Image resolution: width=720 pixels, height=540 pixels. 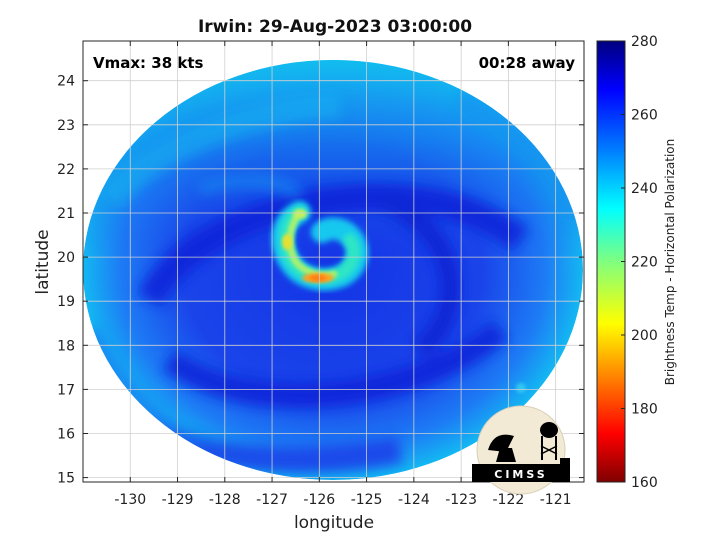 What do you see at coordinates (66, 82) in the screenshot?
I see `y-tick-label: 24` at bounding box center [66, 82].